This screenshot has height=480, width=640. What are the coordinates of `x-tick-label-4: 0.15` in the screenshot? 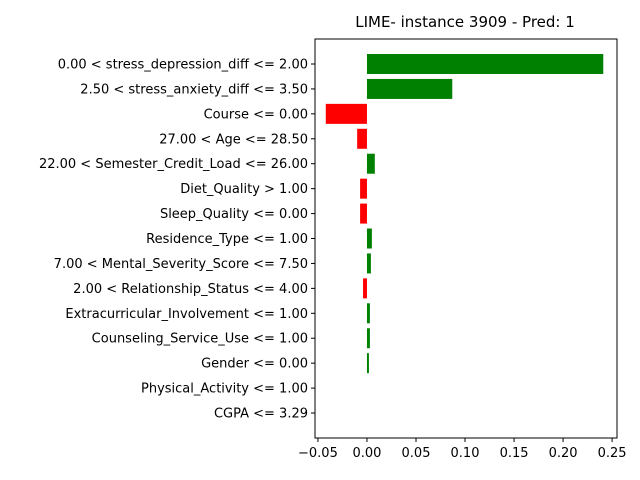 It's located at (514, 453).